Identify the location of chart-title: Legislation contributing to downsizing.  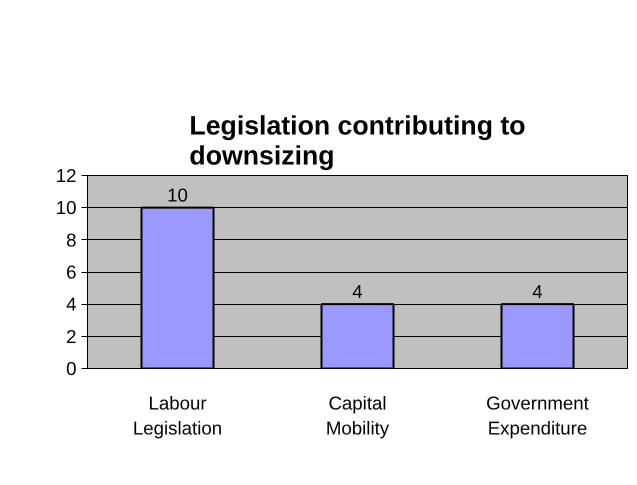
(357, 140).